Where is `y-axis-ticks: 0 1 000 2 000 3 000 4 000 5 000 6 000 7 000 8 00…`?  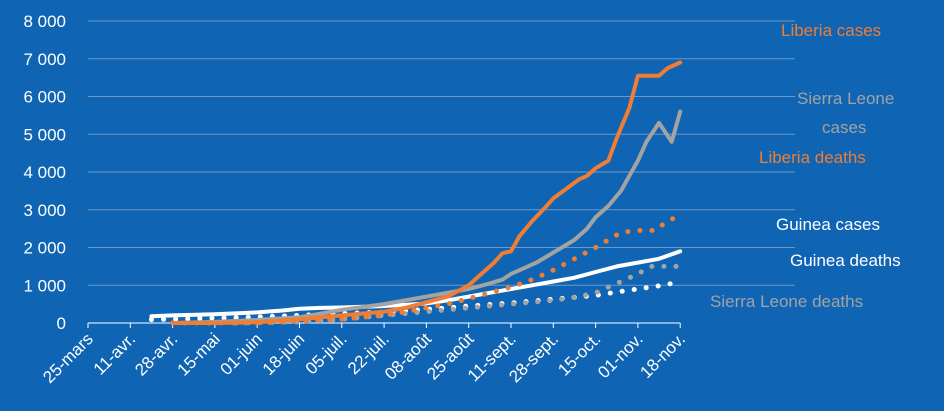
y-axis-ticks: 0 1 000 2 000 3 000 4 000 5 000 6 000 7 000 8 00… is located at coordinates (44, 172).